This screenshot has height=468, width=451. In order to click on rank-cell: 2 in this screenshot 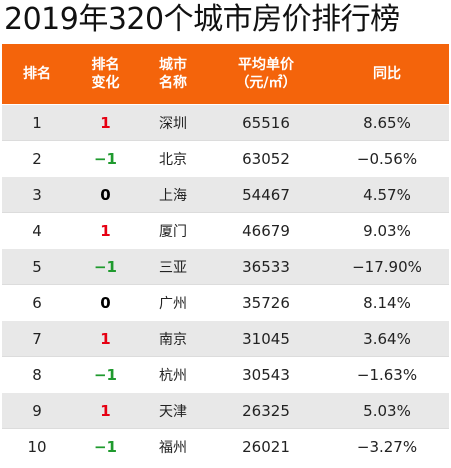, I will do `click(37, 158)`.